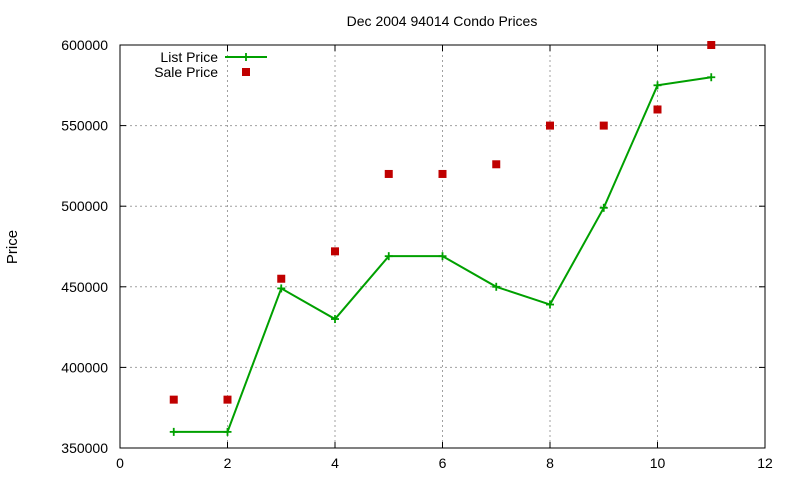  I want to click on y-tick-label: 600000, so click(84, 45).